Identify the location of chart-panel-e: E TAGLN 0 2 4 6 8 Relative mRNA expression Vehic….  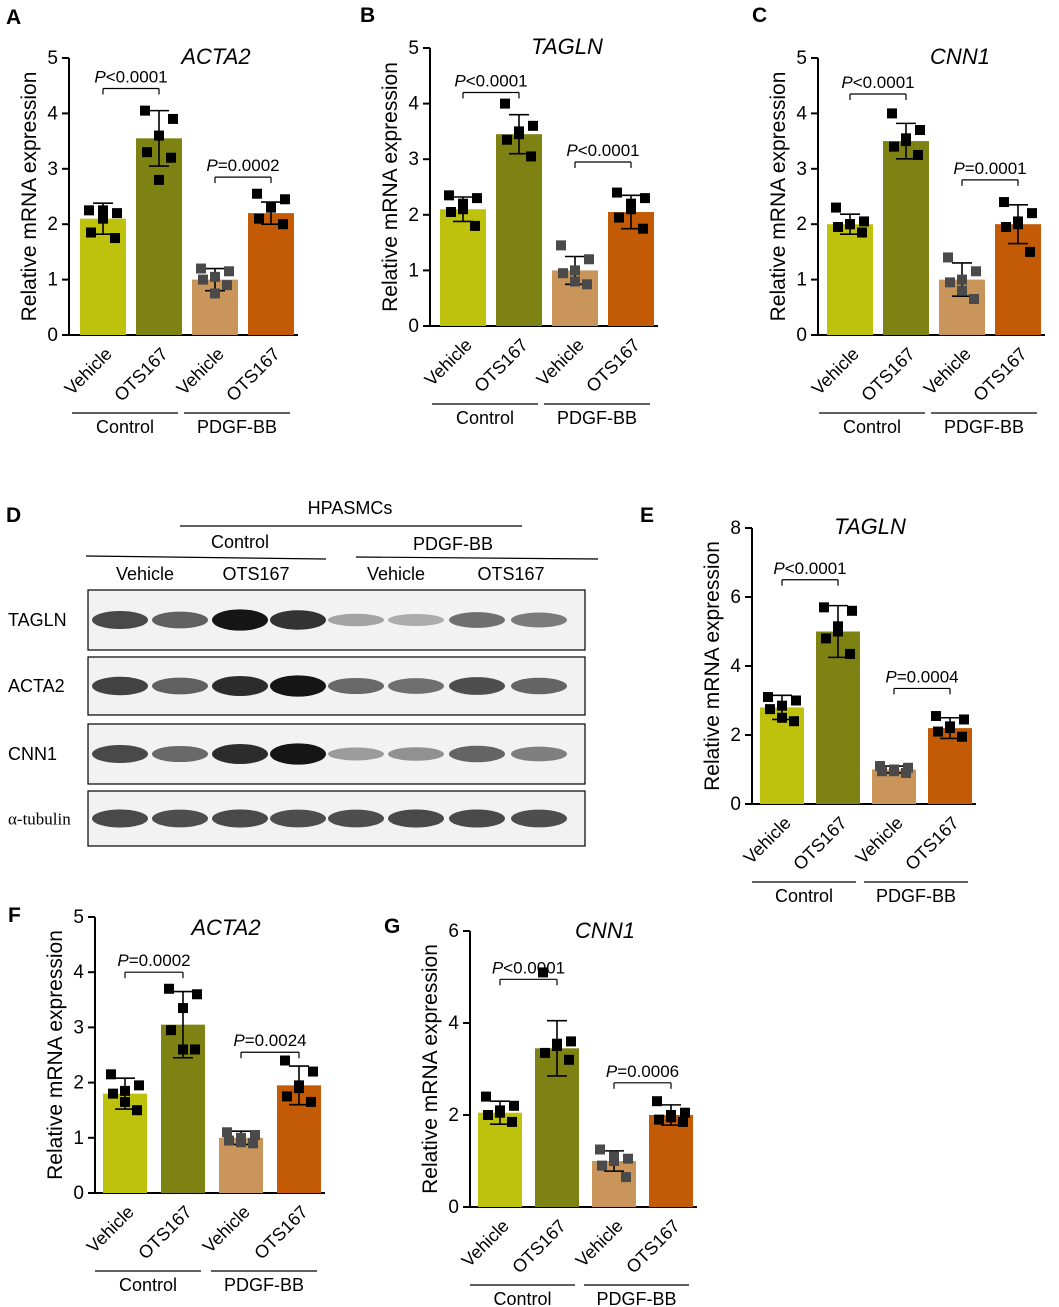
(808, 705).